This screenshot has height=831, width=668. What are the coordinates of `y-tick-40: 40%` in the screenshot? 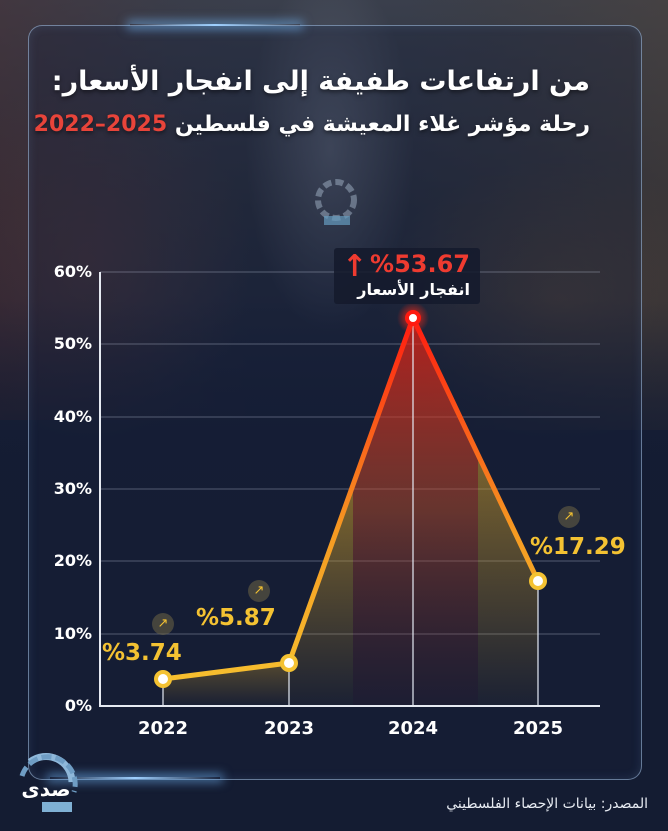 It's located at (72, 416).